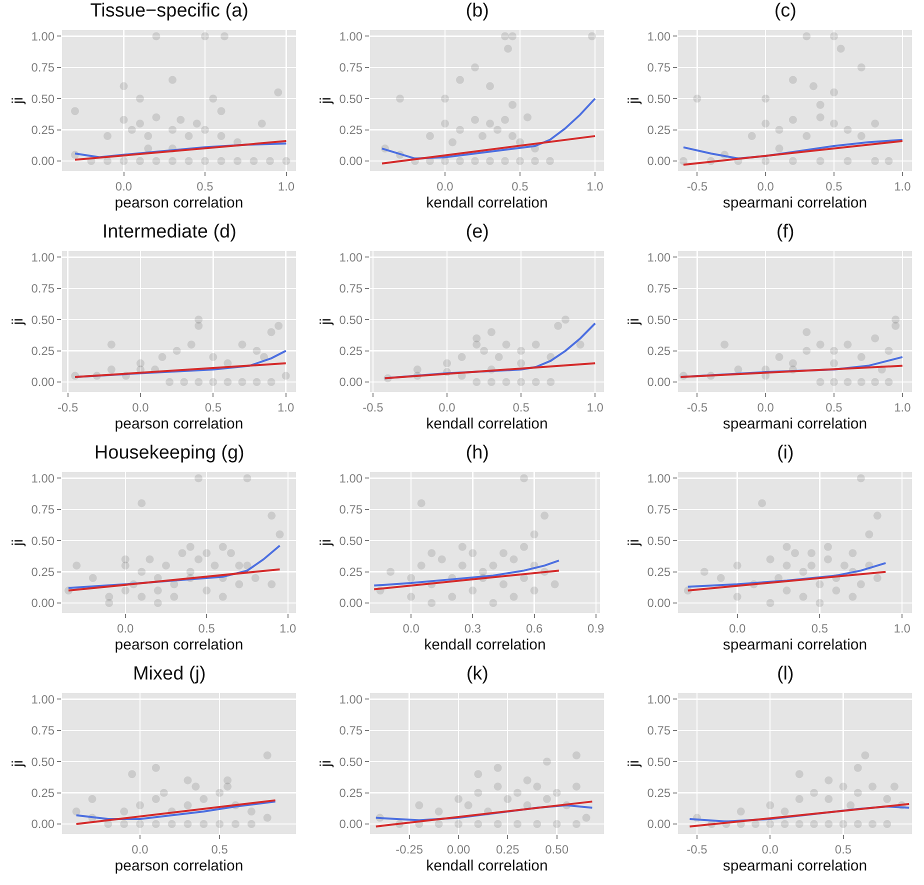 Image resolution: width=924 pixels, height=885 pixels. What do you see at coordinates (458, 849) in the screenshot?
I see `x-tick-label: 0.00` at bounding box center [458, 849].